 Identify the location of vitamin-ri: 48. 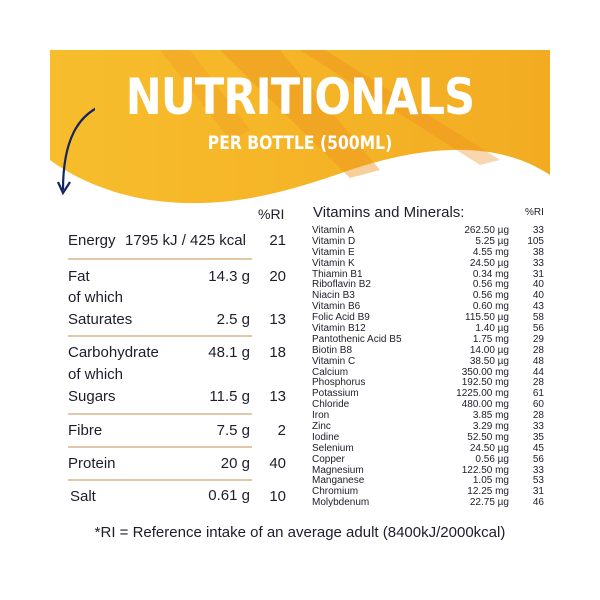
(538, 361).